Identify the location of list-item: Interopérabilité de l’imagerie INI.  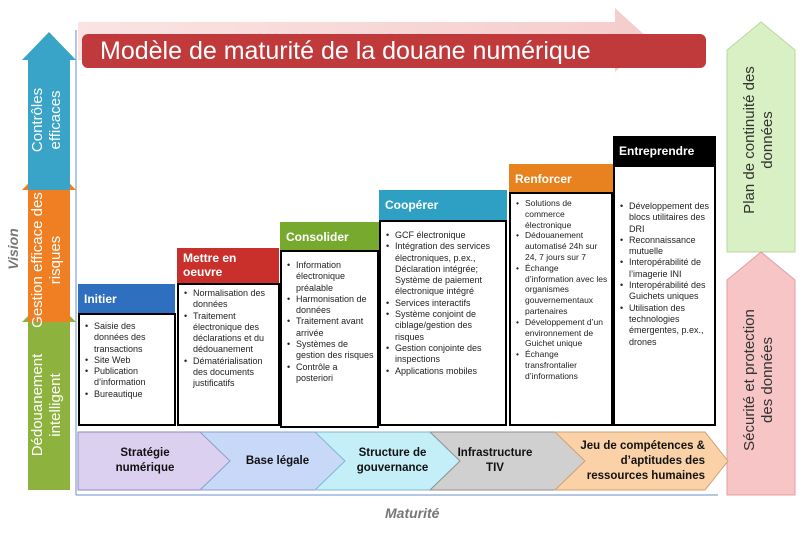
(665, 268).